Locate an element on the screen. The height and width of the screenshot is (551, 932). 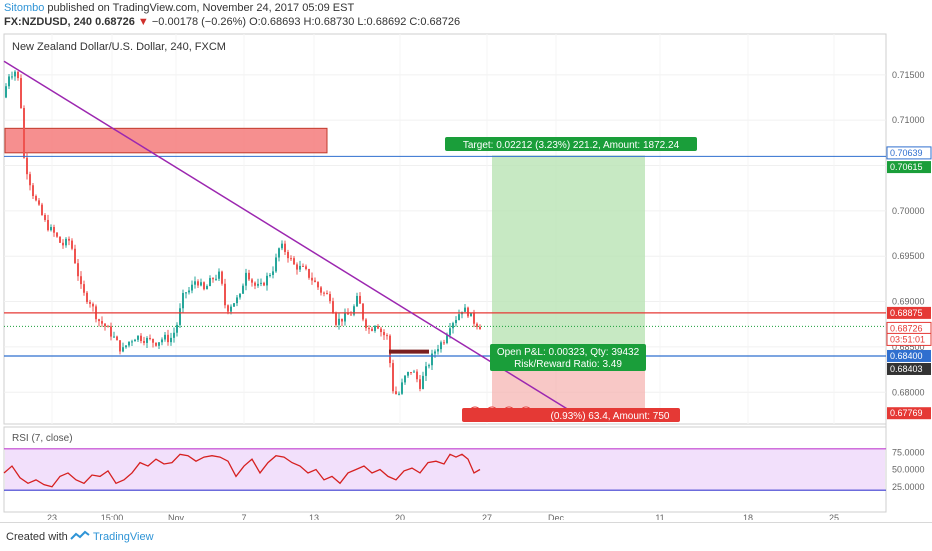
time-tick-label: 18 is located at coordinates (748, 516).